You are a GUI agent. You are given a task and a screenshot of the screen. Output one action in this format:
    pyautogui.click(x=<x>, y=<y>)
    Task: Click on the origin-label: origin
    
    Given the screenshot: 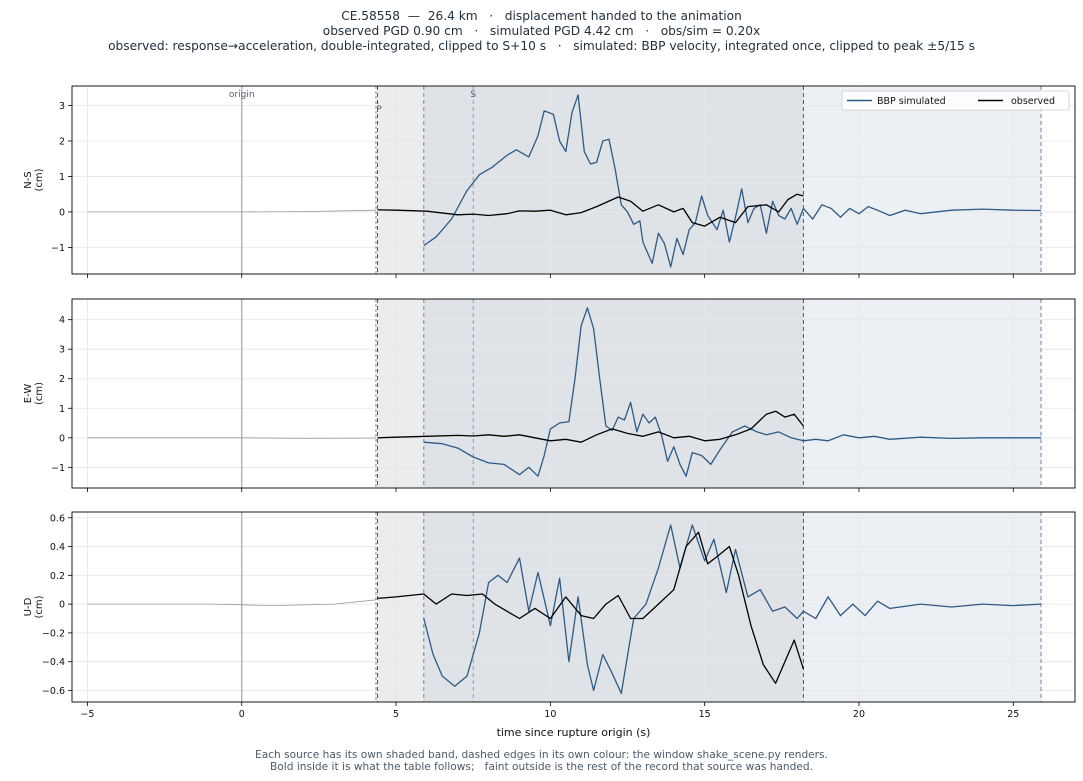 What is the action you would take?
    pyautogui.click(x=242, y=95)
    